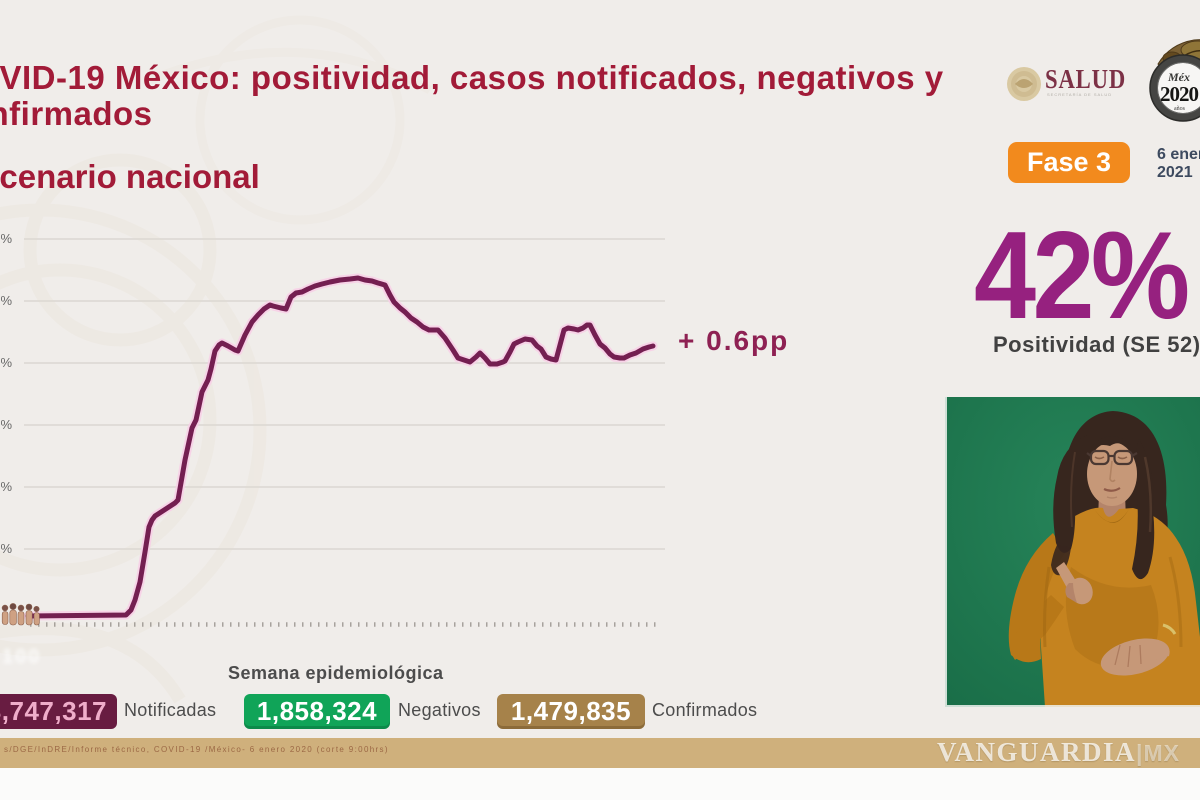 The image size is (1200, 800). I want to click on svg-text: Méx, so click(1178, 77).